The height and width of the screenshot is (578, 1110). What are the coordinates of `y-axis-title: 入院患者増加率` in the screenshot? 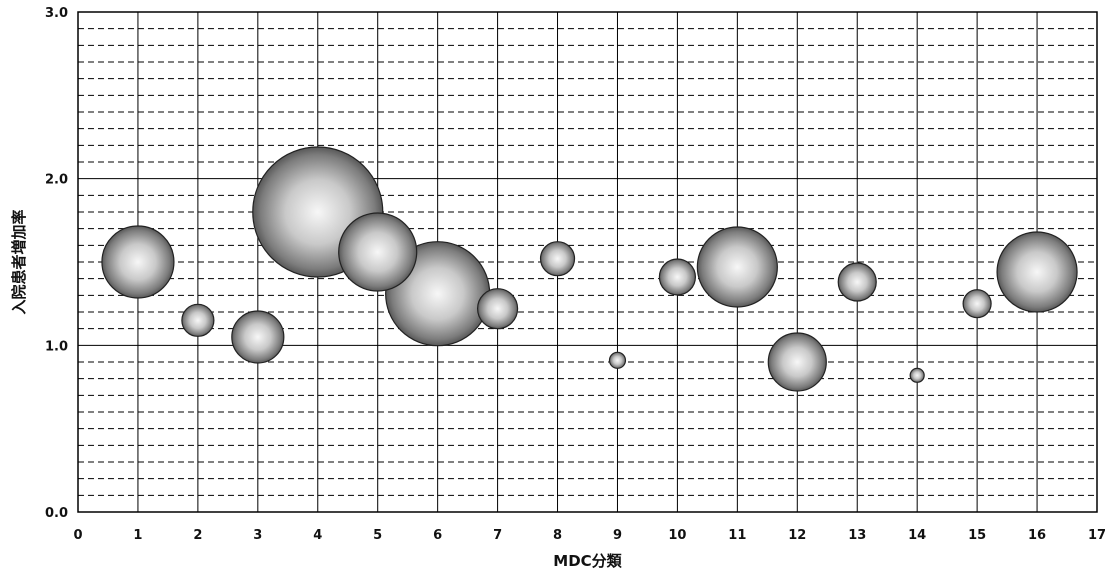 It's located at (19, 261).